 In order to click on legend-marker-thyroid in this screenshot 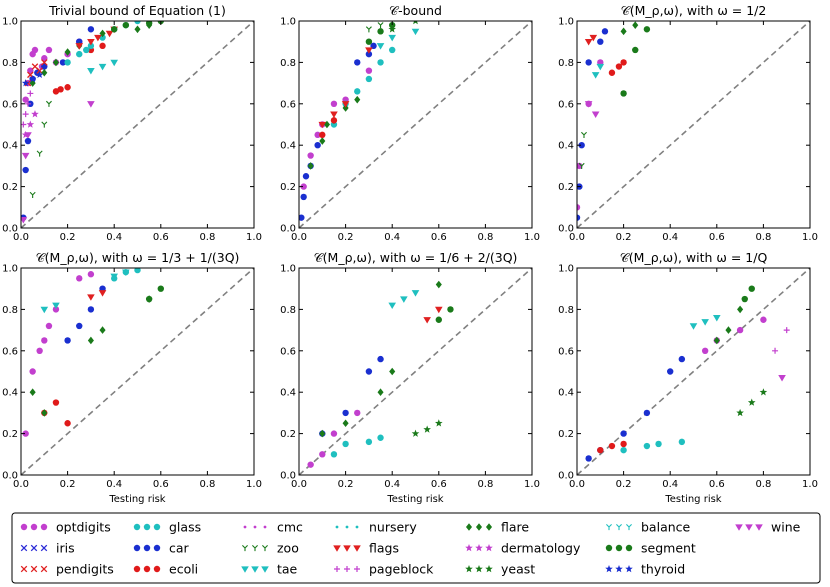, I will do `click(609, 569)`.